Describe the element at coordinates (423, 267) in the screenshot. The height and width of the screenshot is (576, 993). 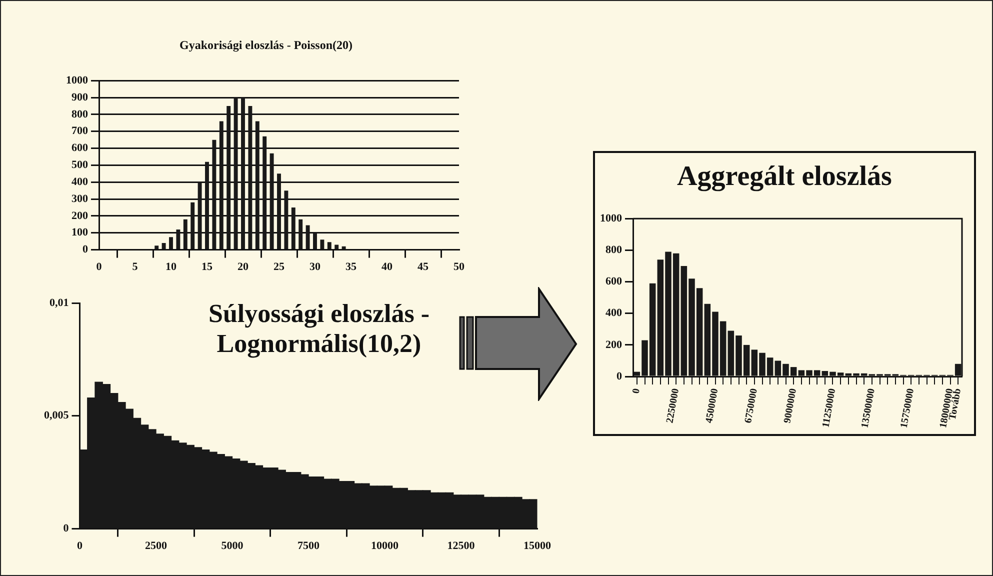
I see `x-tick-label: 45` at that location.